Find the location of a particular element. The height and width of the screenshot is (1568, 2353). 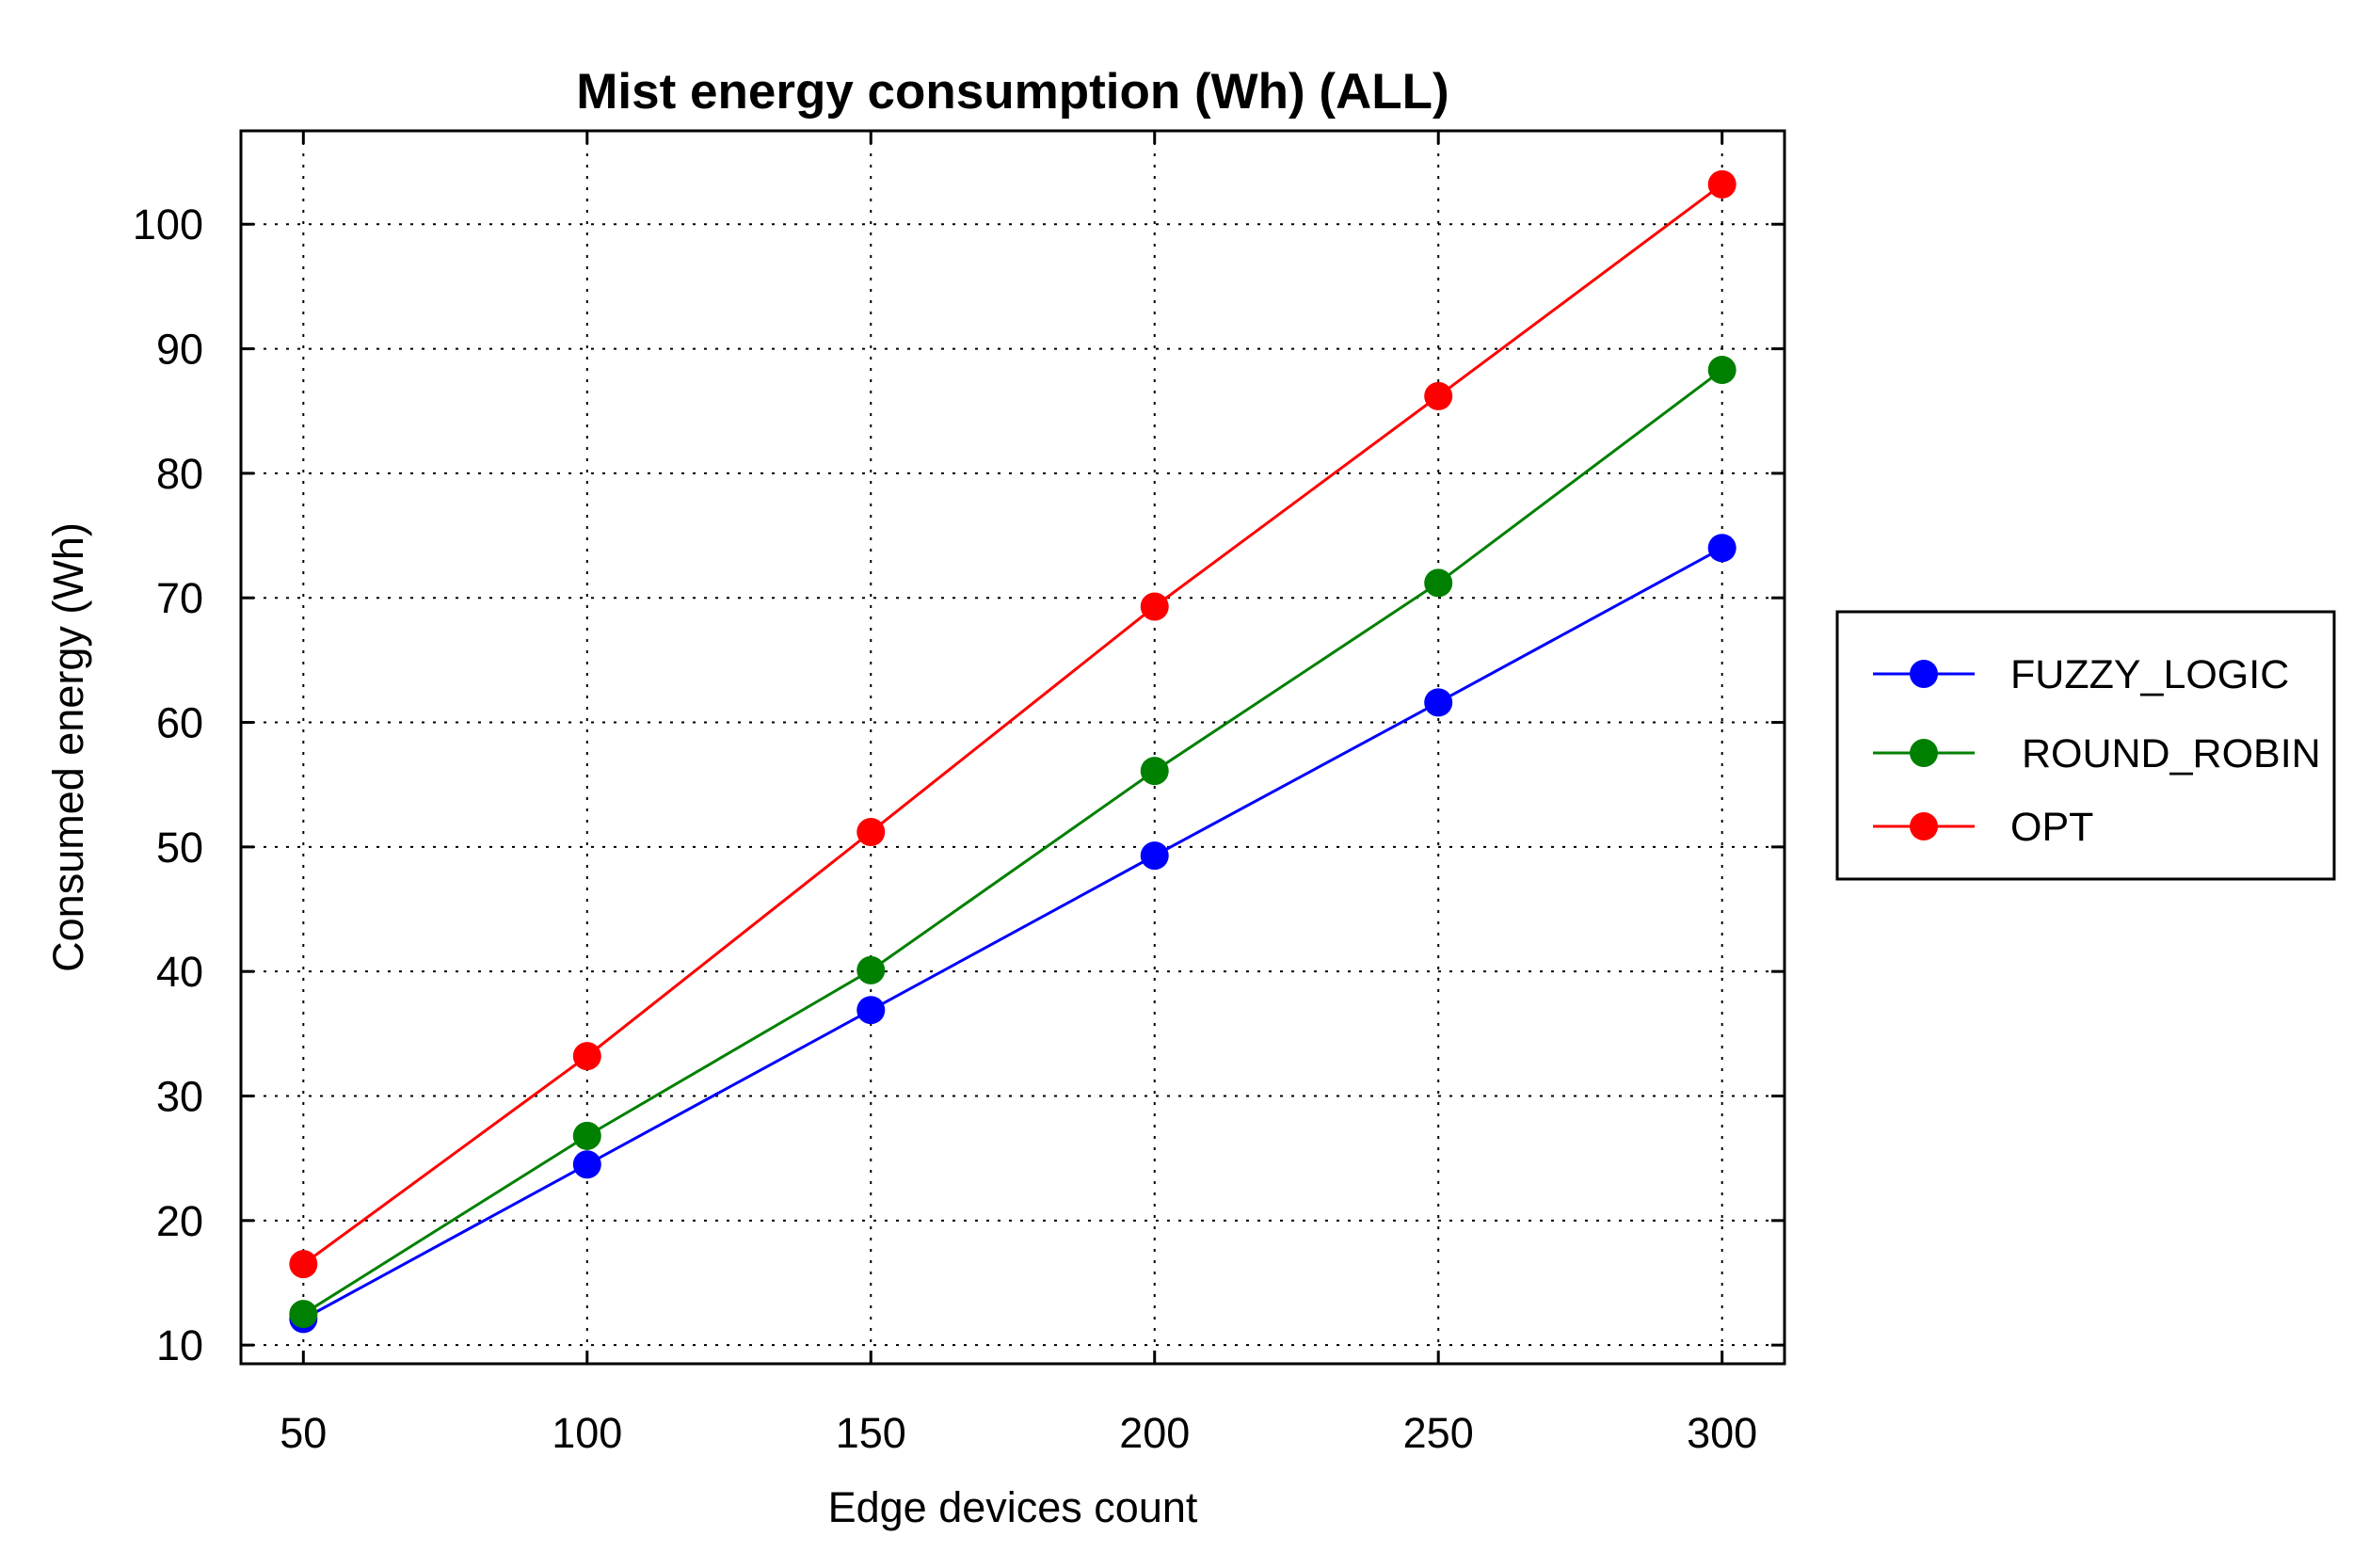

x-tick-label: 300 is located at coordinates (1722, 1433).